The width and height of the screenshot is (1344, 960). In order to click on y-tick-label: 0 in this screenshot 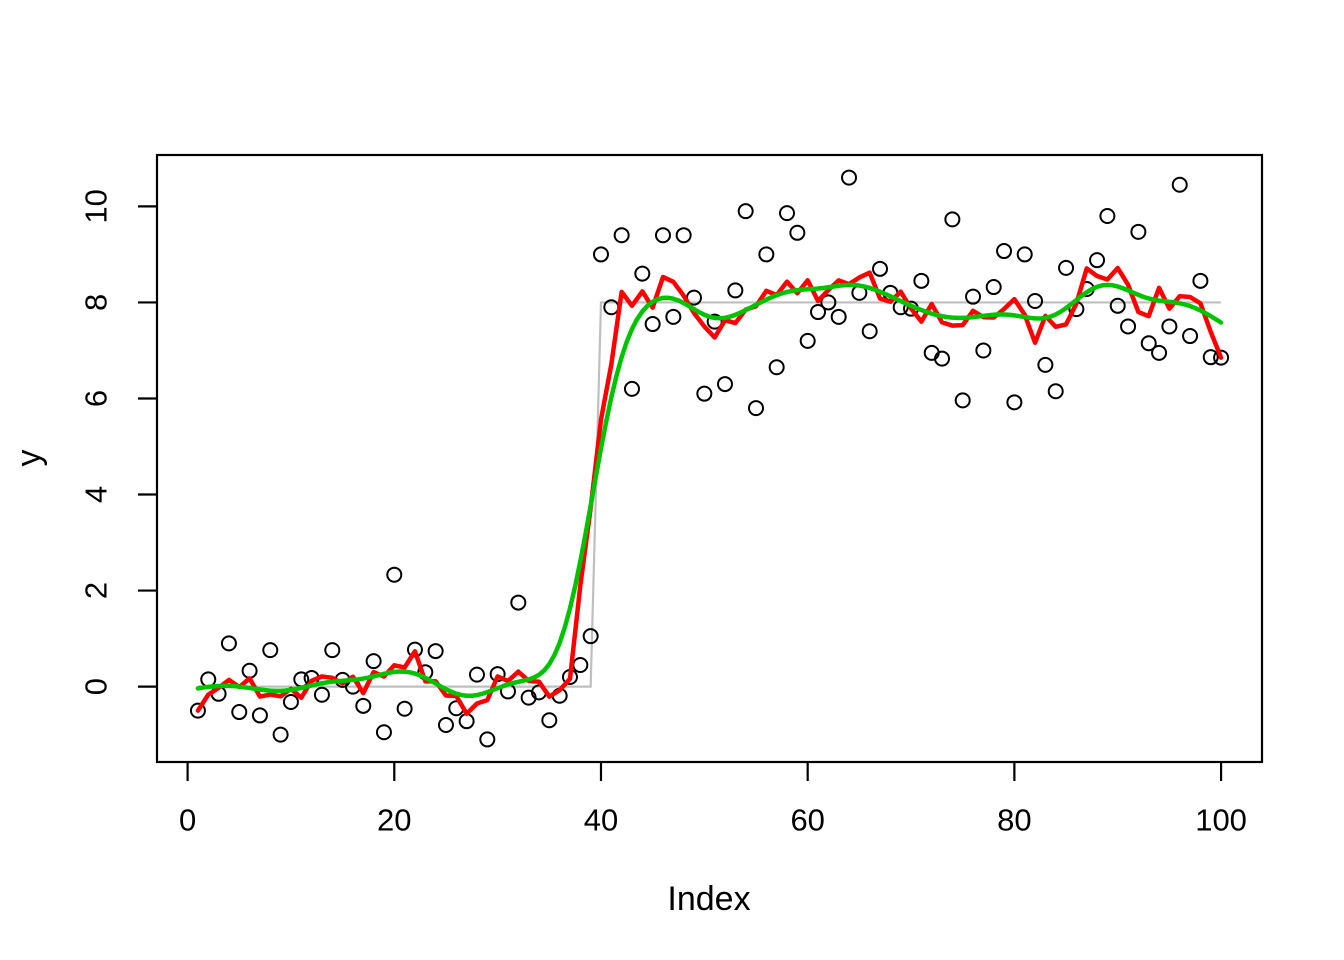, I will do `click(96, 686)`.